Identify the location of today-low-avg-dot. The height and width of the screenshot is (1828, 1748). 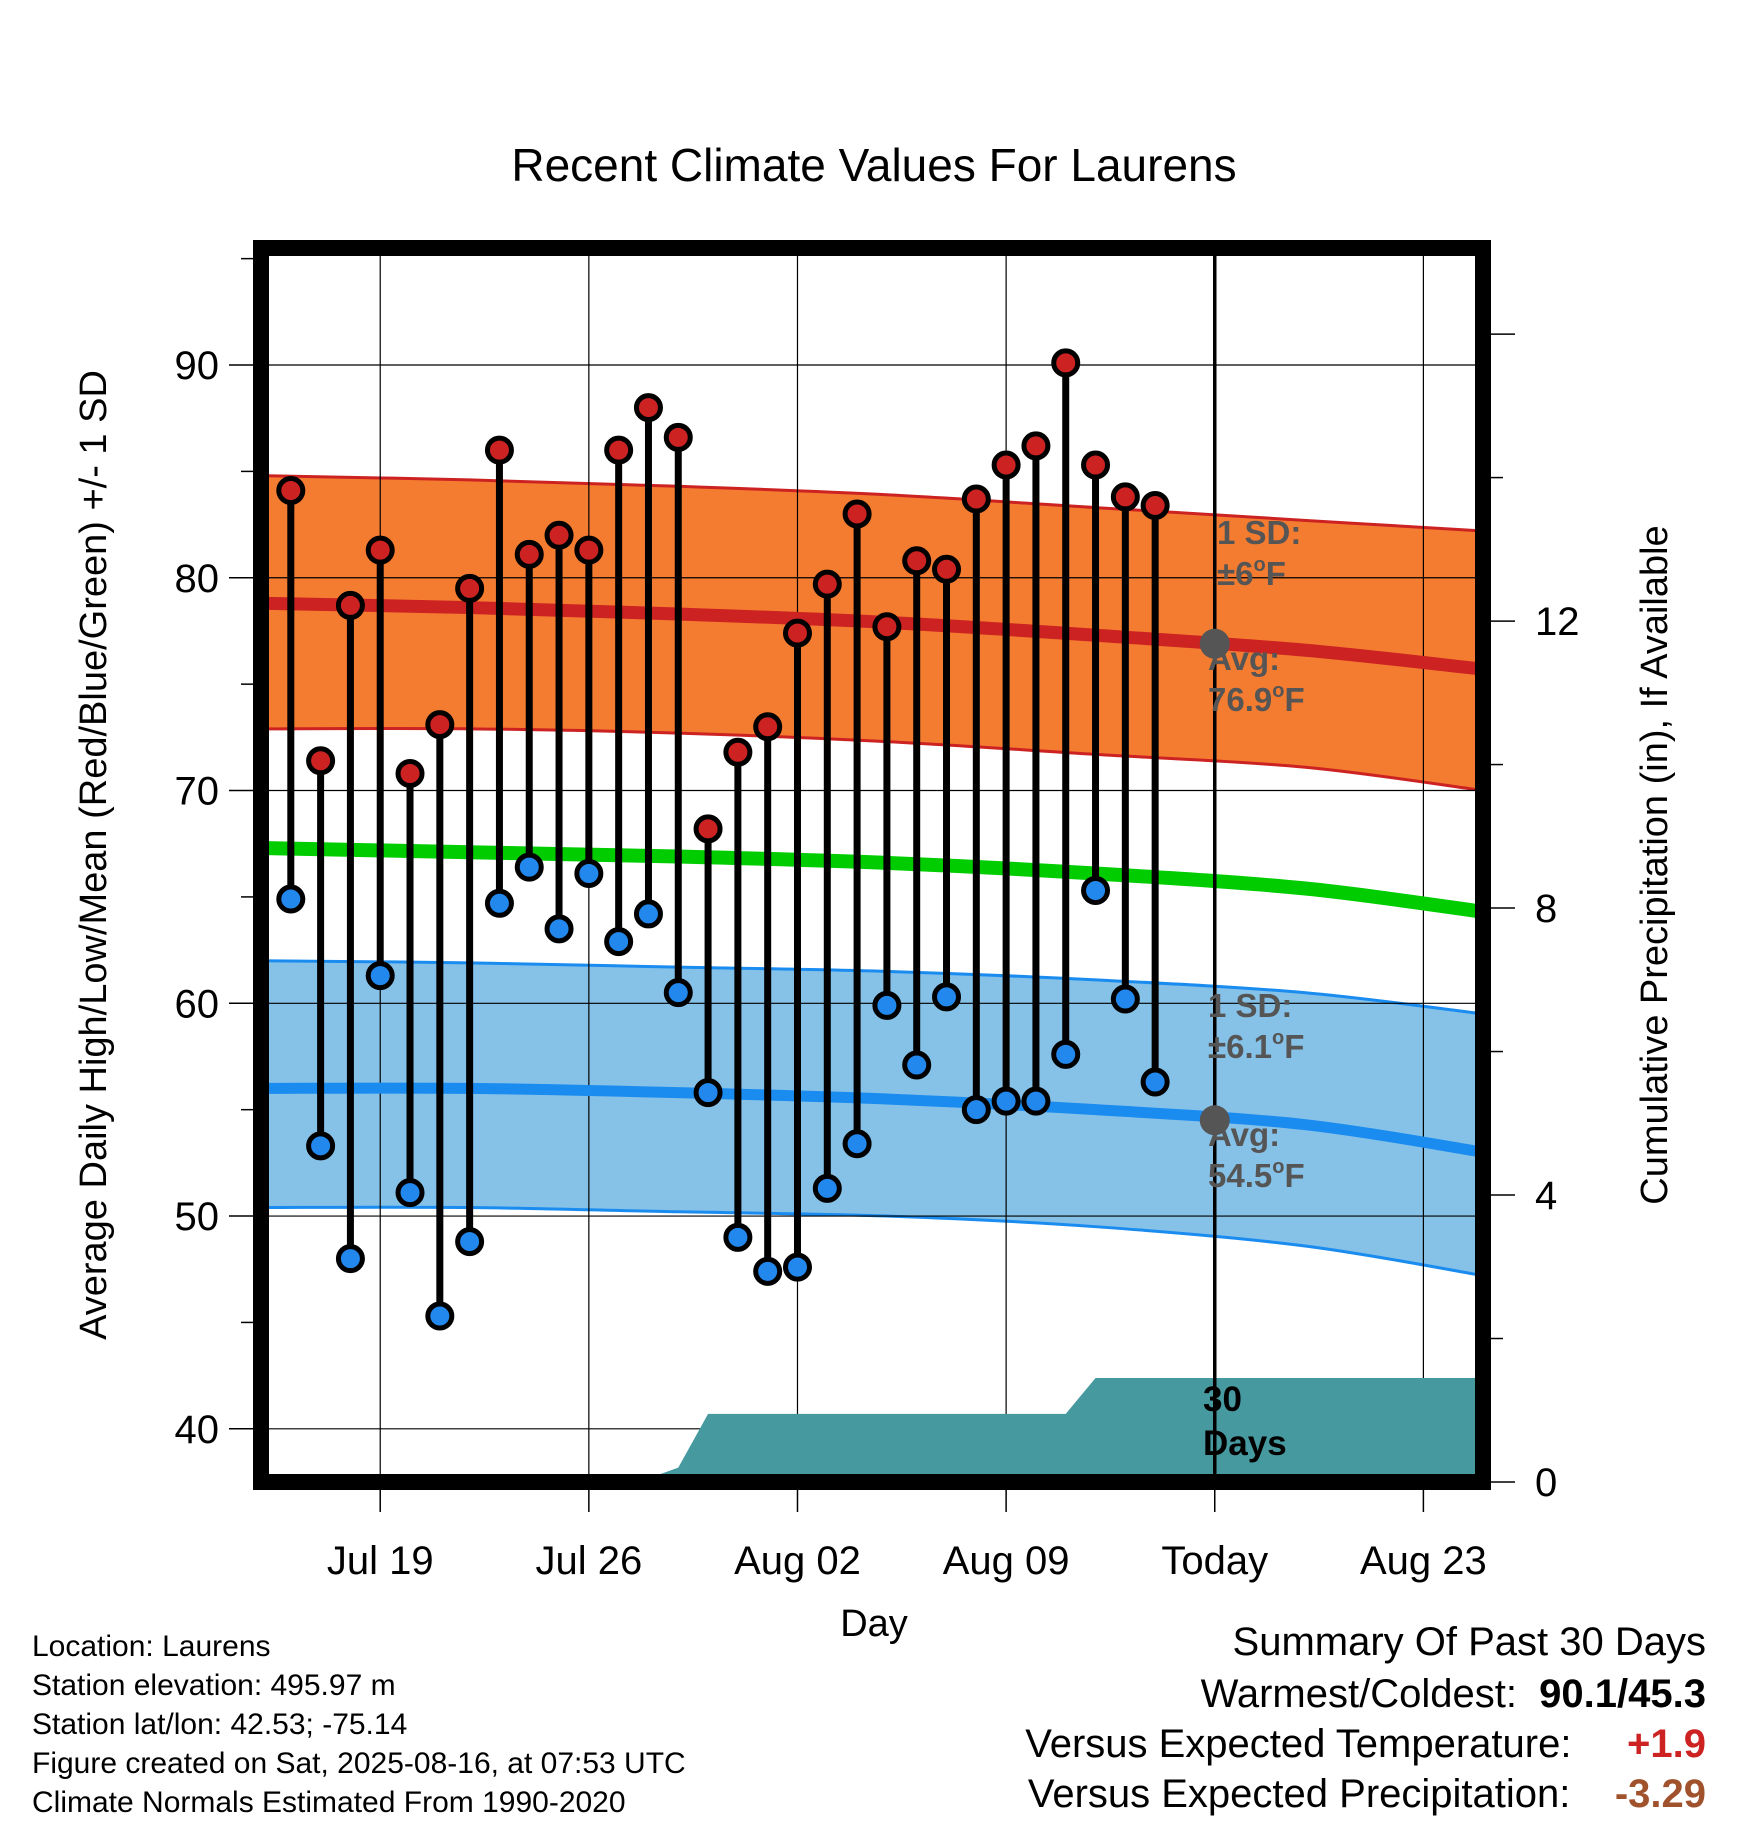
(1214, 1120).